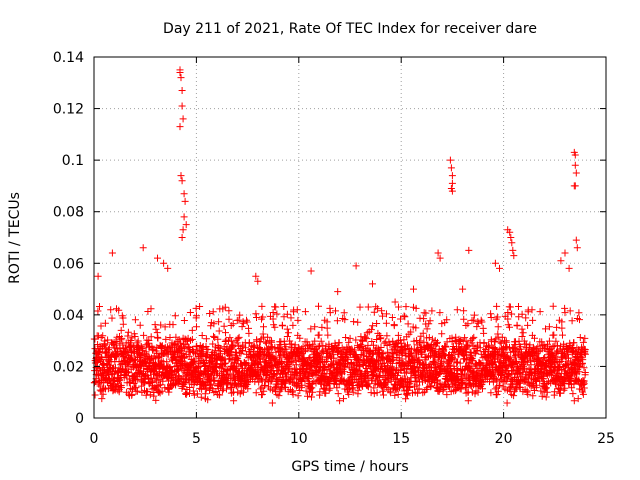 The width and height of the screenshot is (640, 480). Describe the element at coordinates (68, 110) in the screenshot. I see `y-tick-label: 0.12` at that location.